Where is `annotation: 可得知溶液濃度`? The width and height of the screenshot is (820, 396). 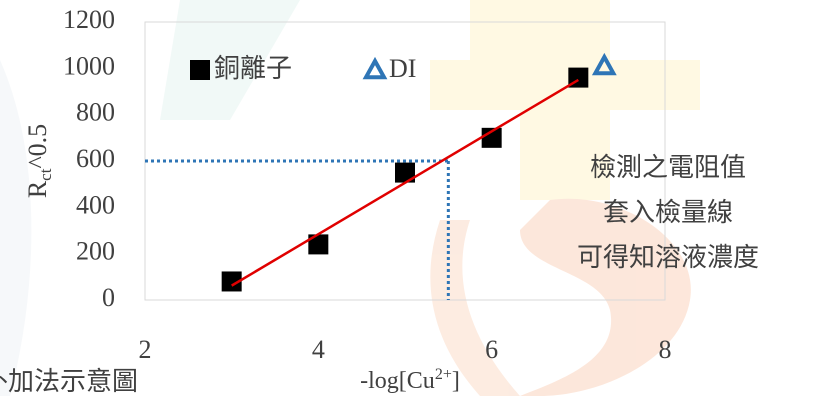
annotation: 可得知溶液濃度 is located at coordinates (668, 257).